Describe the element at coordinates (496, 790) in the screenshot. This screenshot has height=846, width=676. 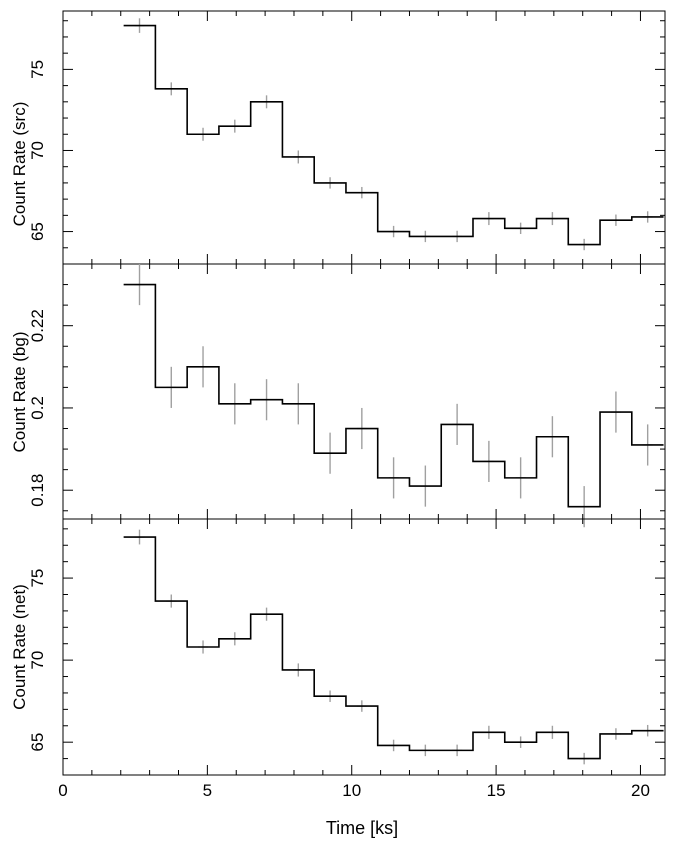
I see `x-tick-label: 15` at that location.